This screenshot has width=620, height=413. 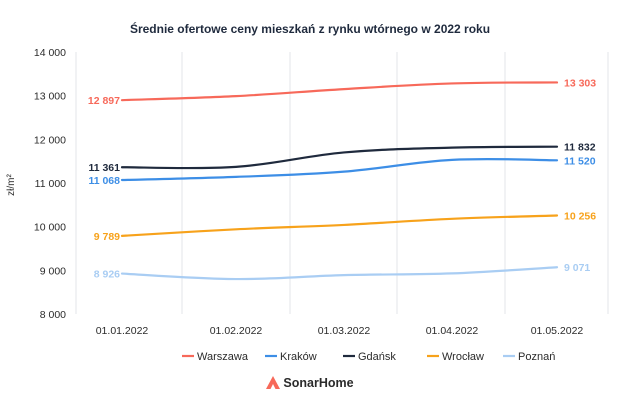 I want to click on start-label-poznan: 8 926, so click(x=107, y=275).